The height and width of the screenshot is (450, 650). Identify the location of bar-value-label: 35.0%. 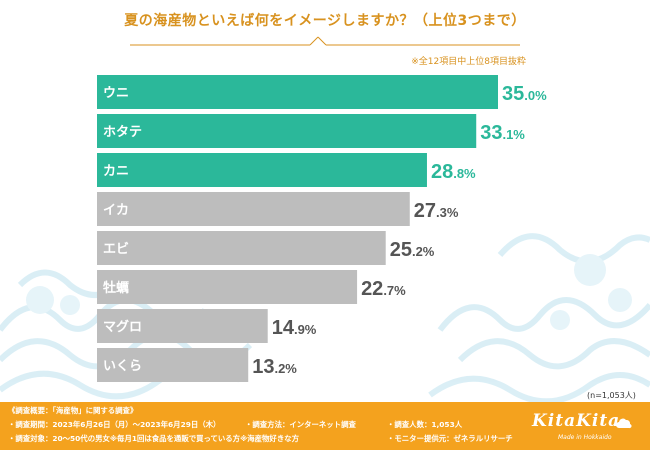
(524, 94).